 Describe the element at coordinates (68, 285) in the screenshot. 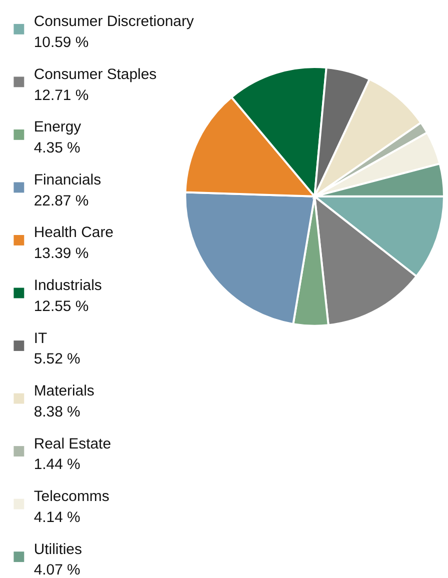

I see `legend-label: Industrials` at that location.